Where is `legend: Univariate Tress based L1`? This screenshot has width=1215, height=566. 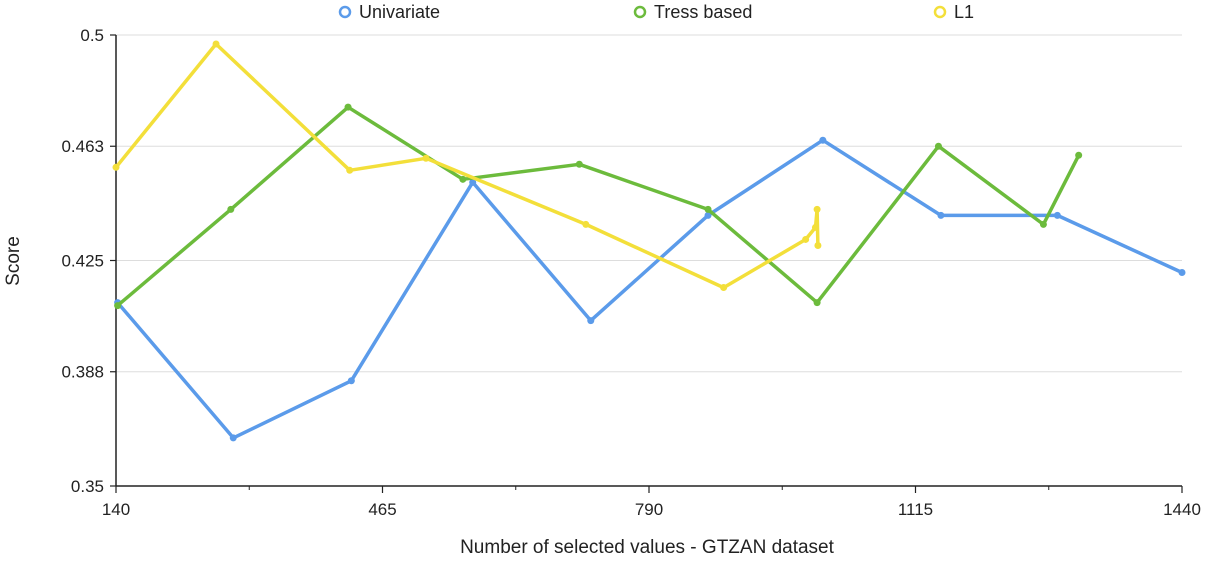
legend: Univariate Tress based L1 is located at coordinates (656, 12).